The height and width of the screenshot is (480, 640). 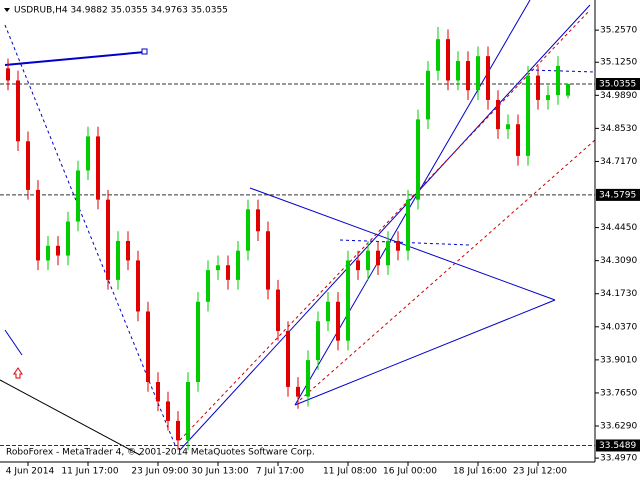 I want to click on anchor, so click(x=144, y=51).